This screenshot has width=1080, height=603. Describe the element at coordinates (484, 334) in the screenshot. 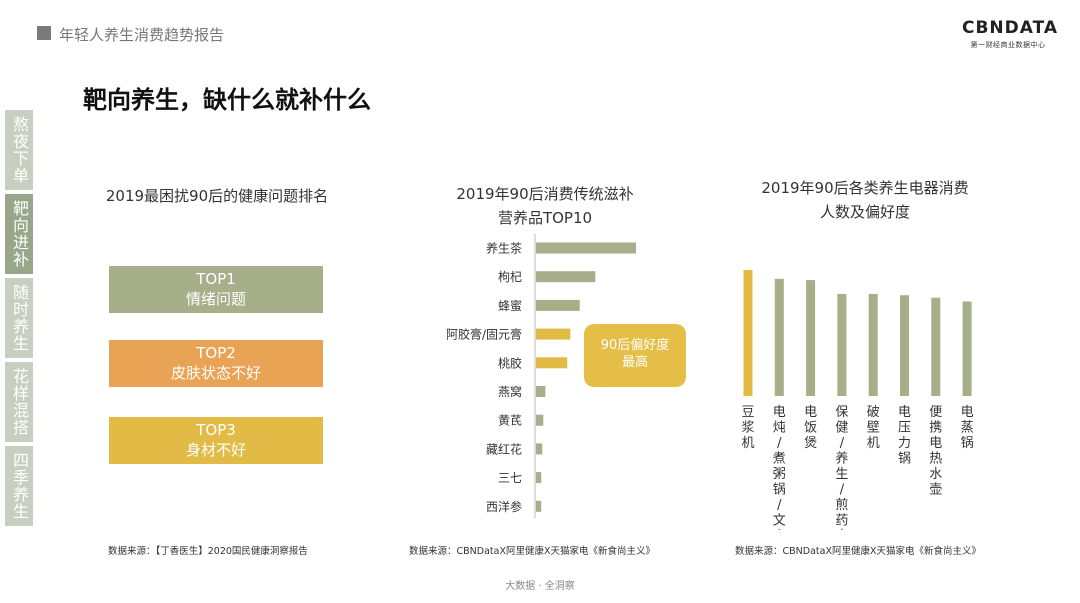

I see `hbar-label: 阿胶膏/固元膏` at that location.